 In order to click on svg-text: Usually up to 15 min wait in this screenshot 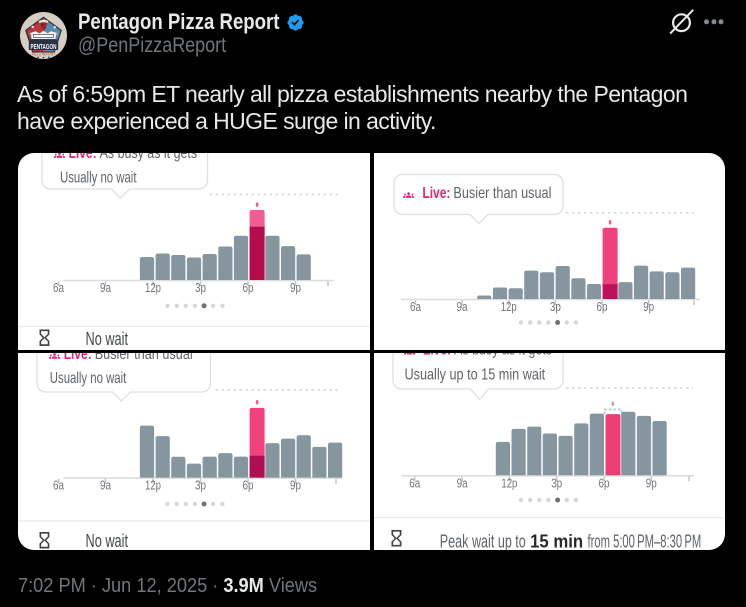, I will do `click(475, 374)`.